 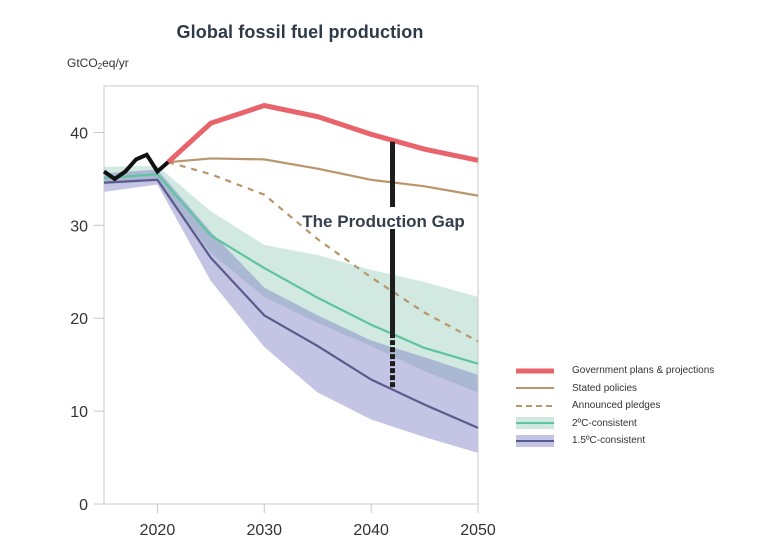 What do you see at coordinates (318, 521) in the screenshot?
I see `x-axis: 2020 2030 2040 2050` at bounding box center [318, 521].